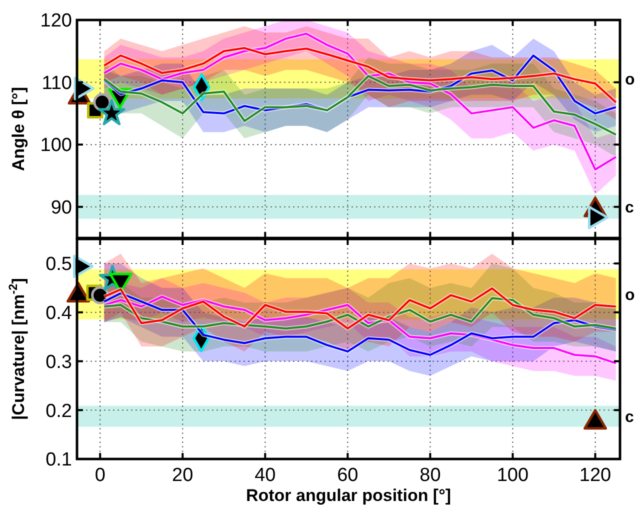 The image size is (638, 505). I want to click on y-tick-label: 0.1, so click(59, 460).